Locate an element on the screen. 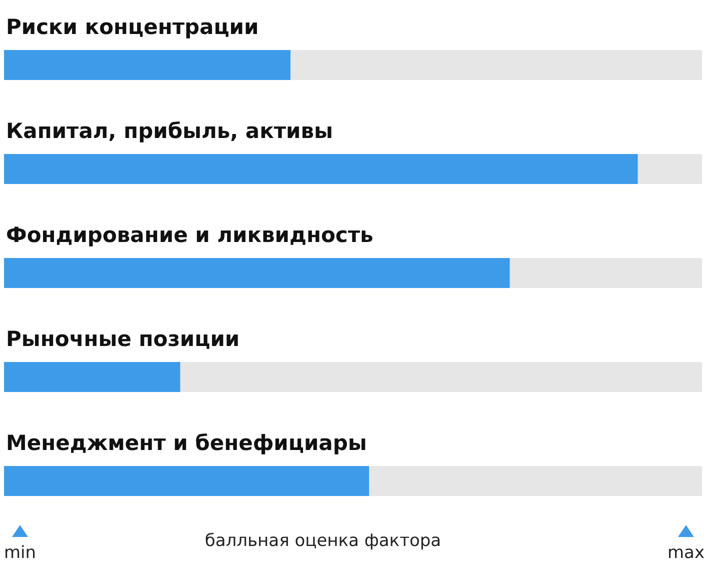  y-tick-label: Менеджмент и бенефициары is located at coordinates (186, 443).